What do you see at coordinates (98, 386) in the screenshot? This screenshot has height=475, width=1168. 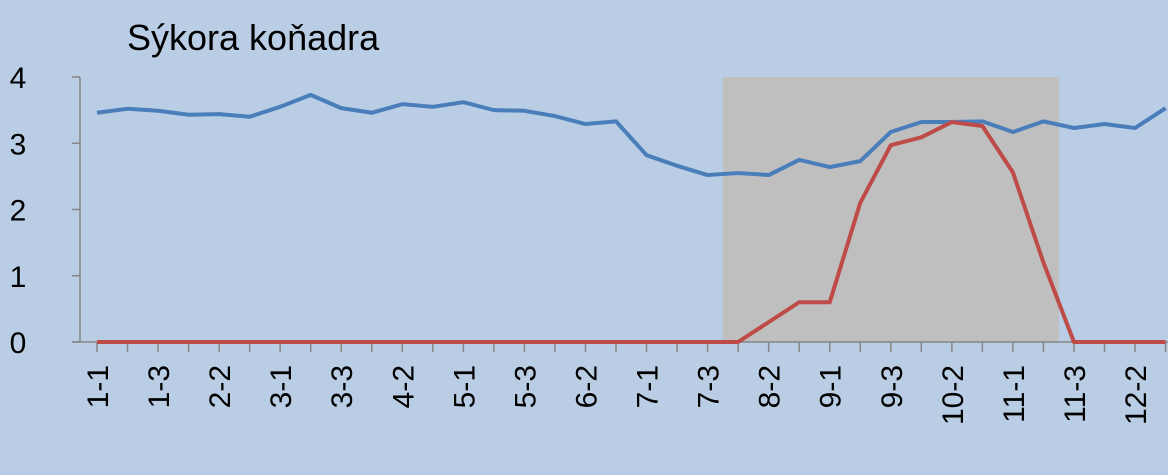 I see `x-tick-label: 1-1` at bounding box center [98, 386].